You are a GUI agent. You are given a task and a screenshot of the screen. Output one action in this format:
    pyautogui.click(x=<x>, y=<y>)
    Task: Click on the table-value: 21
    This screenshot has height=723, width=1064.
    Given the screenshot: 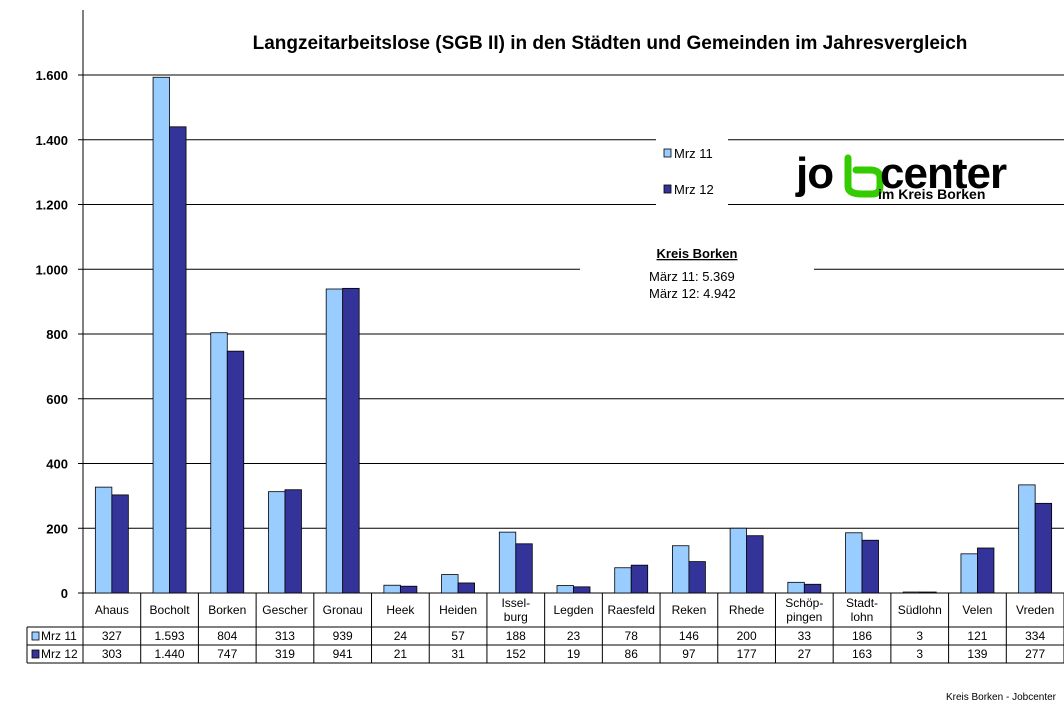 What is the action you would take?
    pyautogui.click(x=401, y=654)
    